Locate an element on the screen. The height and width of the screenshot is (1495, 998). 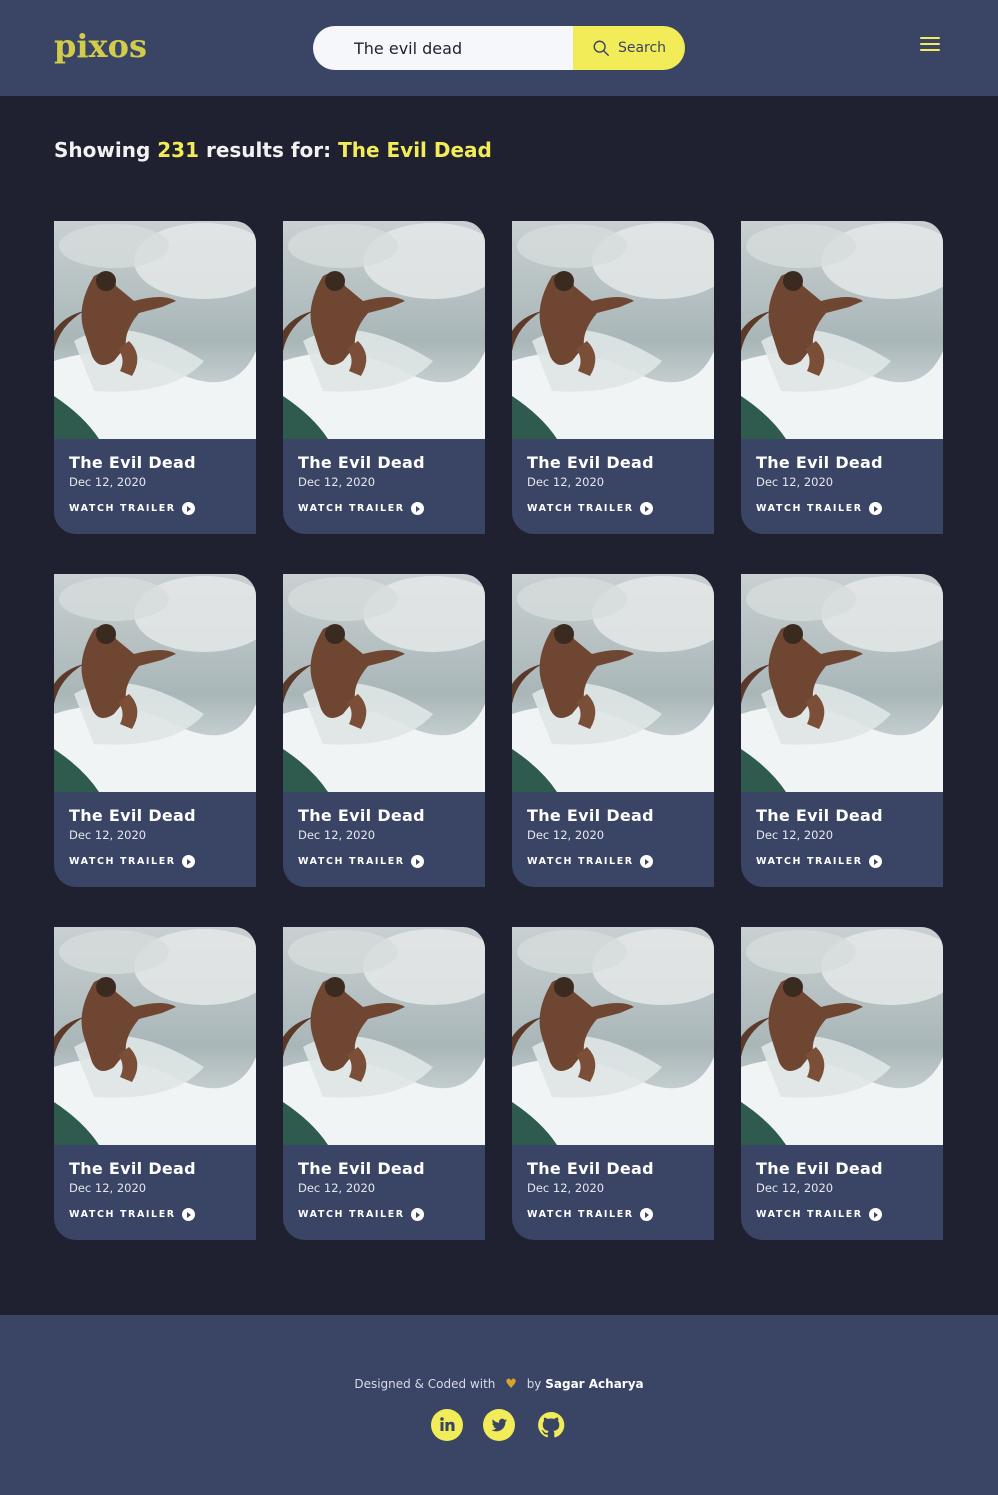
credit-by: by is located at coordinates (534, 1384).